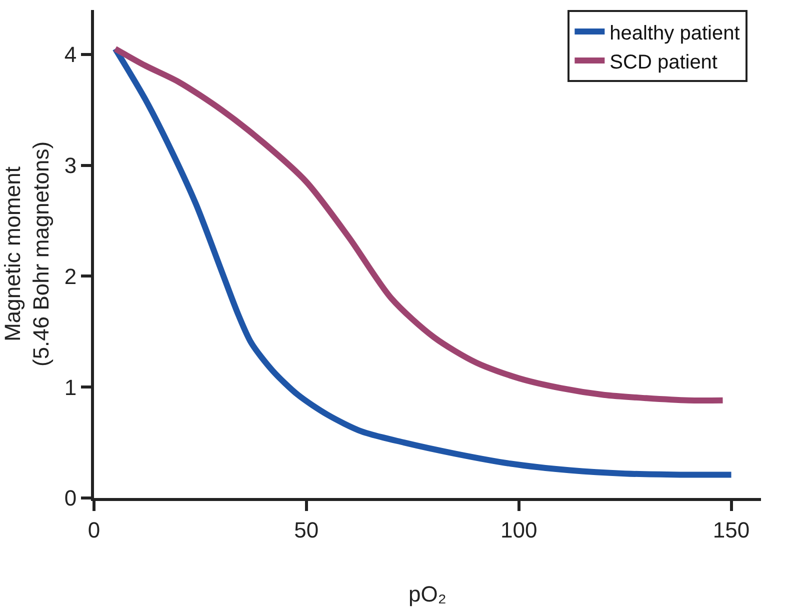 Image resolution: width=791 pixels, height=613 pixels. I want to click on x-tick-label: 150, so click(731, 529).